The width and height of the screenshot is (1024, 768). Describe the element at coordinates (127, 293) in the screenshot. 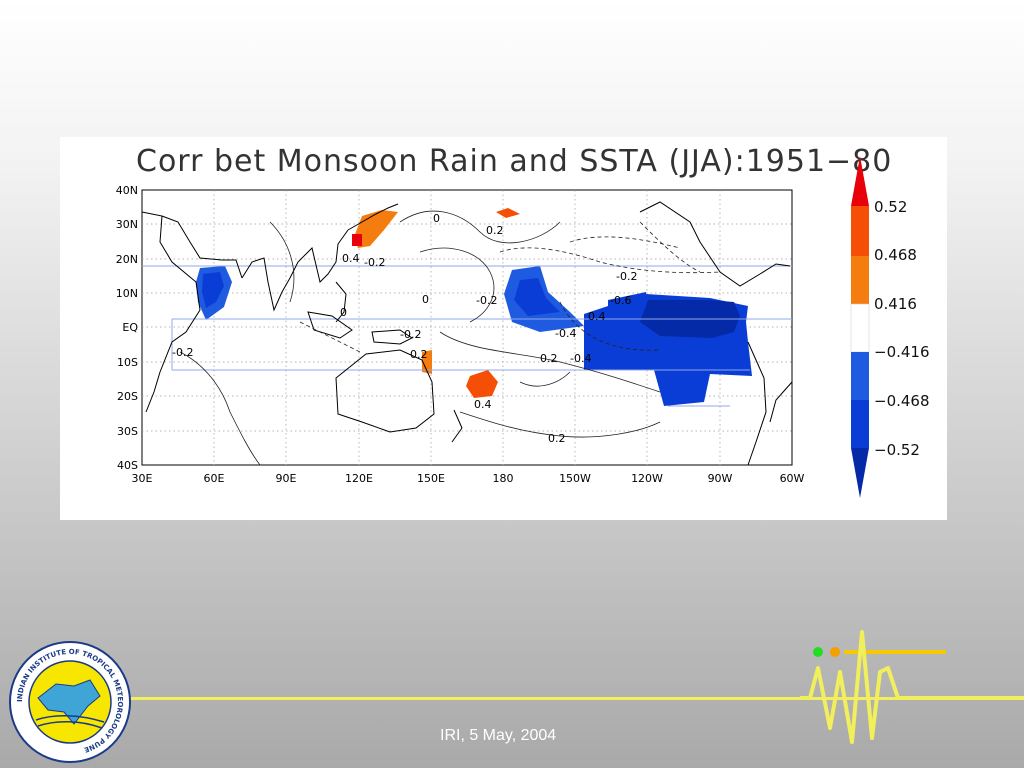

I see `lat-label: 10N` at that location.